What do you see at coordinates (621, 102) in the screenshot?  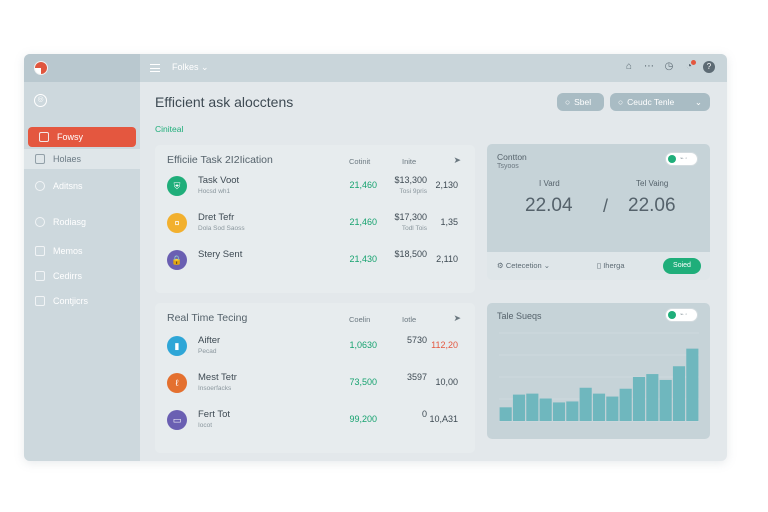 I see `circle-icon: ○` at bounding box center [621, 102].